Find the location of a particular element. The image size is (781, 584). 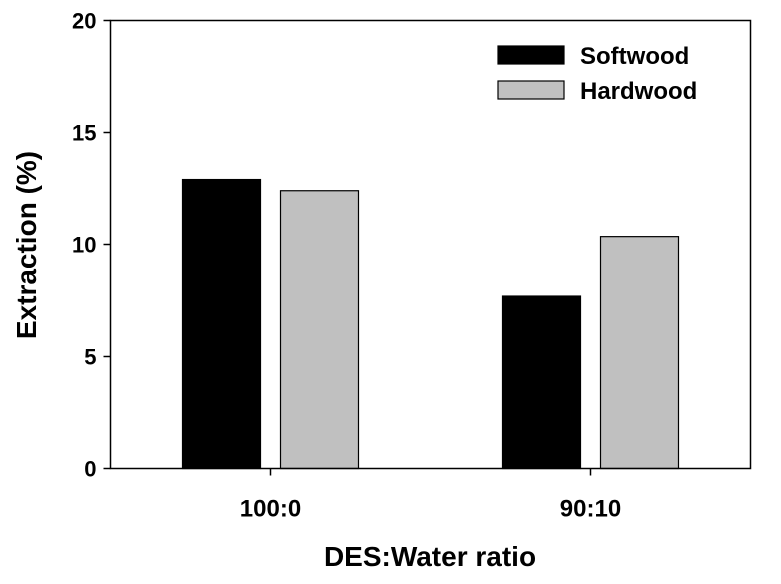

legend-swatch-hardwood is located at coordinates (531, 90).